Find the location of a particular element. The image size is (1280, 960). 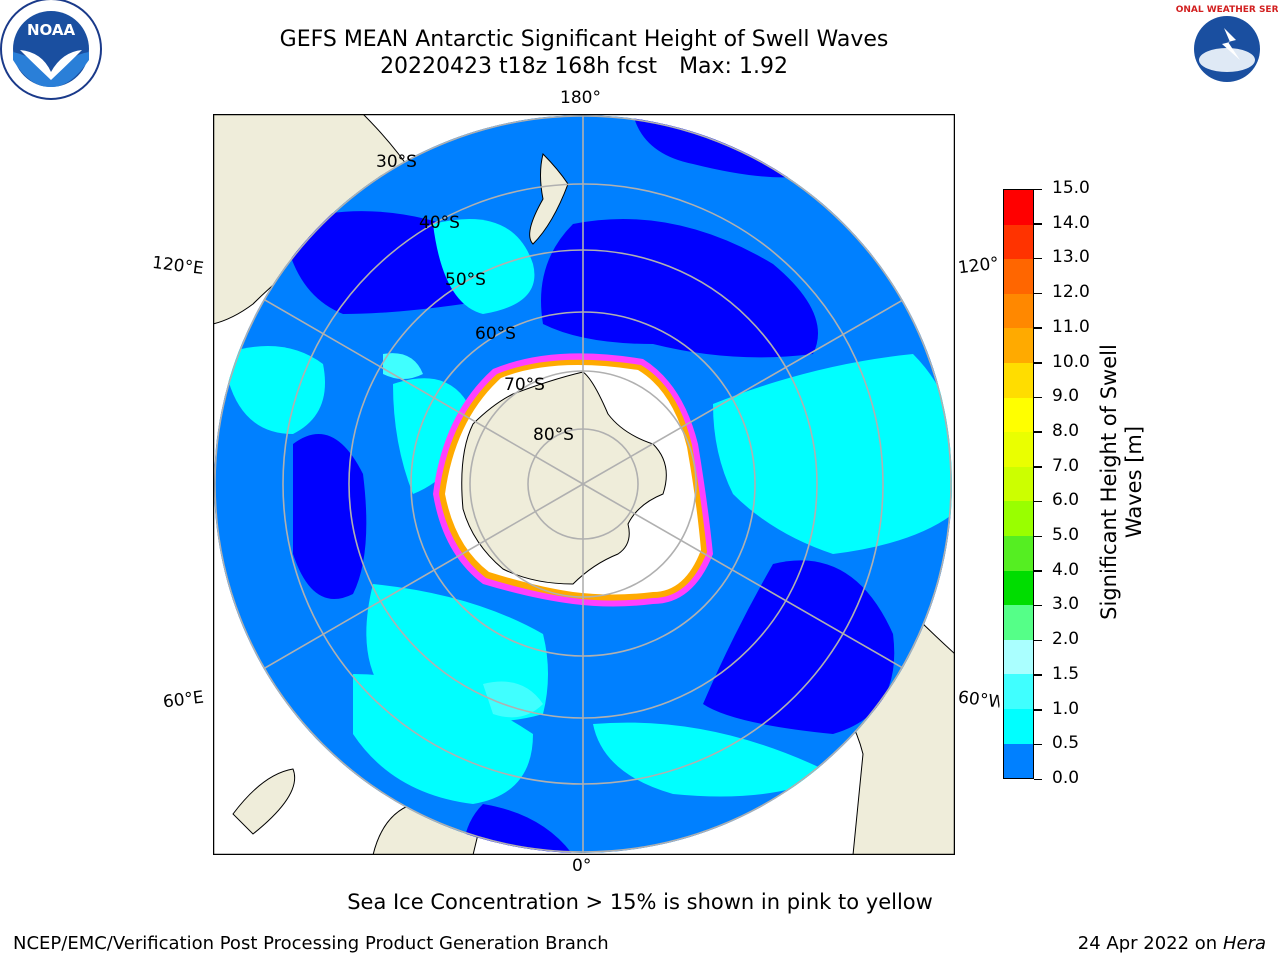

colorbar-tick-label: 4.0 is located at coordinates (1066, 569).